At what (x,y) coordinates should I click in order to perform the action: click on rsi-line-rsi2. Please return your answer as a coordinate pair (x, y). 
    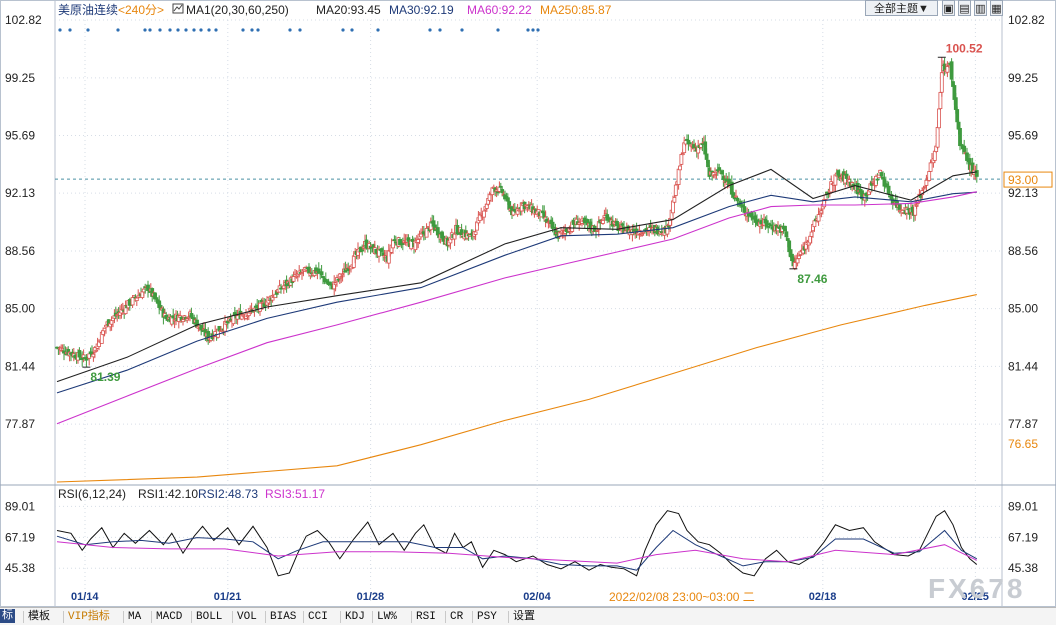
    Looking at the image, I should click on (517, 550).